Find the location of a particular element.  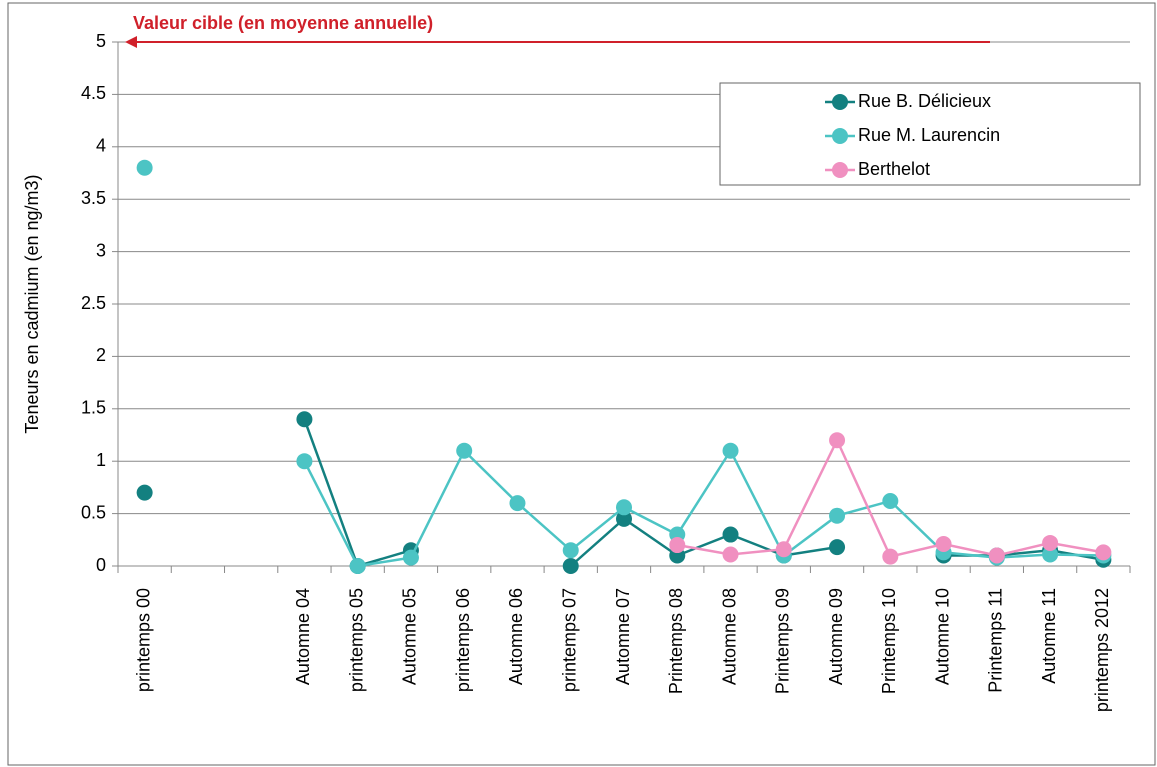

y-tick-label: 1 is located at coordinates (101, 460).